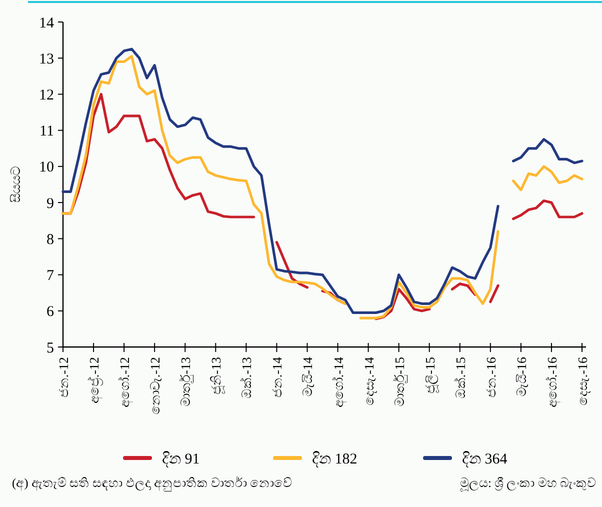  I want to click on y-tick-label: 11, so click(47, 132).